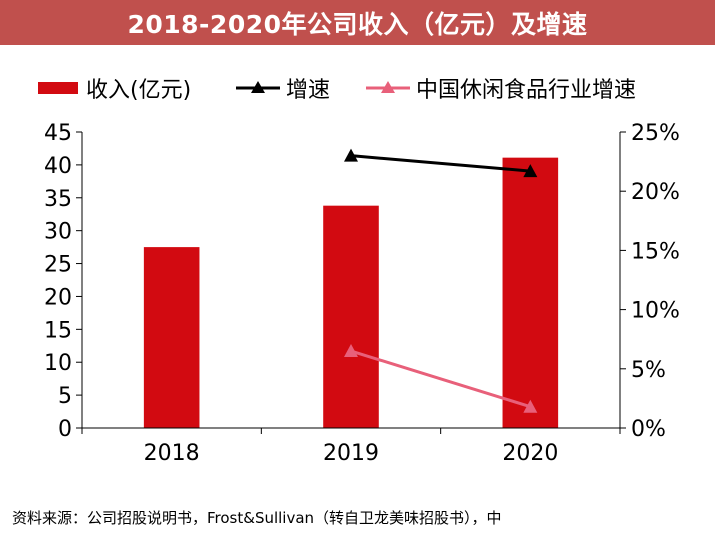 This screenshot has height=537, width=715. I want to click on legend-growth-marker, so click(258, 87).